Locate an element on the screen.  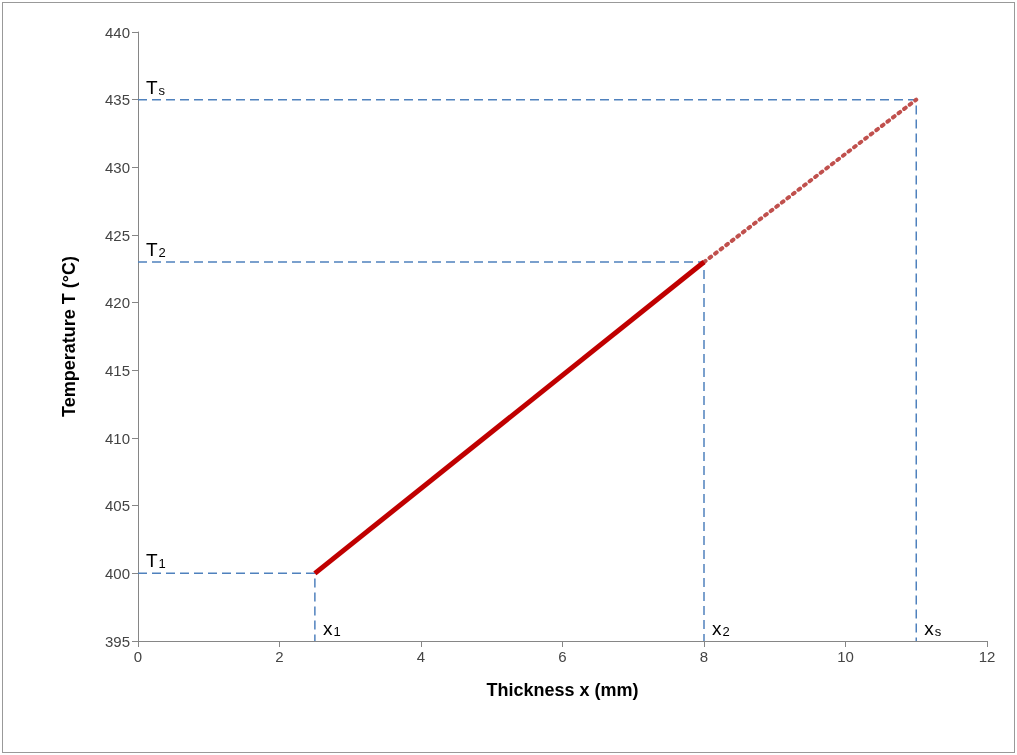
x-tick-label: 4 is located at coordinates (421, 656).